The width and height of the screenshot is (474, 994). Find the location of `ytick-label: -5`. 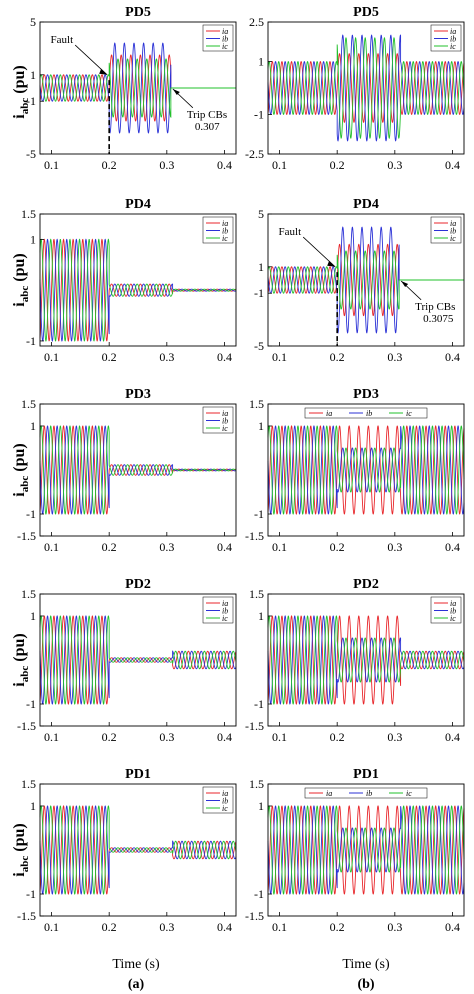

ytick-label: -5 is located at coordinates (31, 154).